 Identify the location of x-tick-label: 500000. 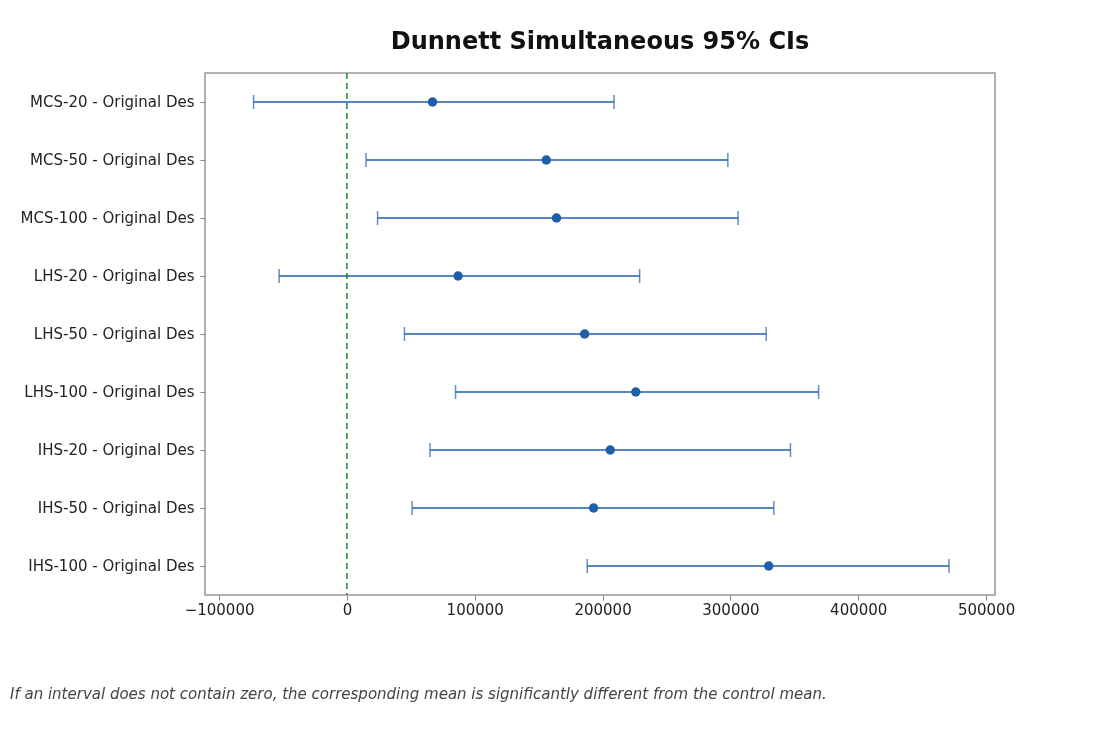
(986, 609).